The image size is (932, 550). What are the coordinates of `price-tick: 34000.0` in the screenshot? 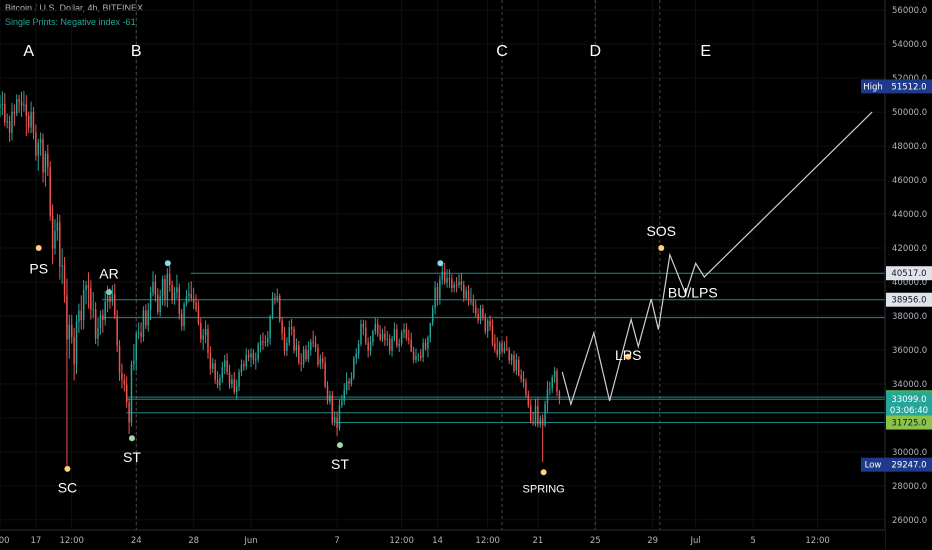 It's located at (909, 385).